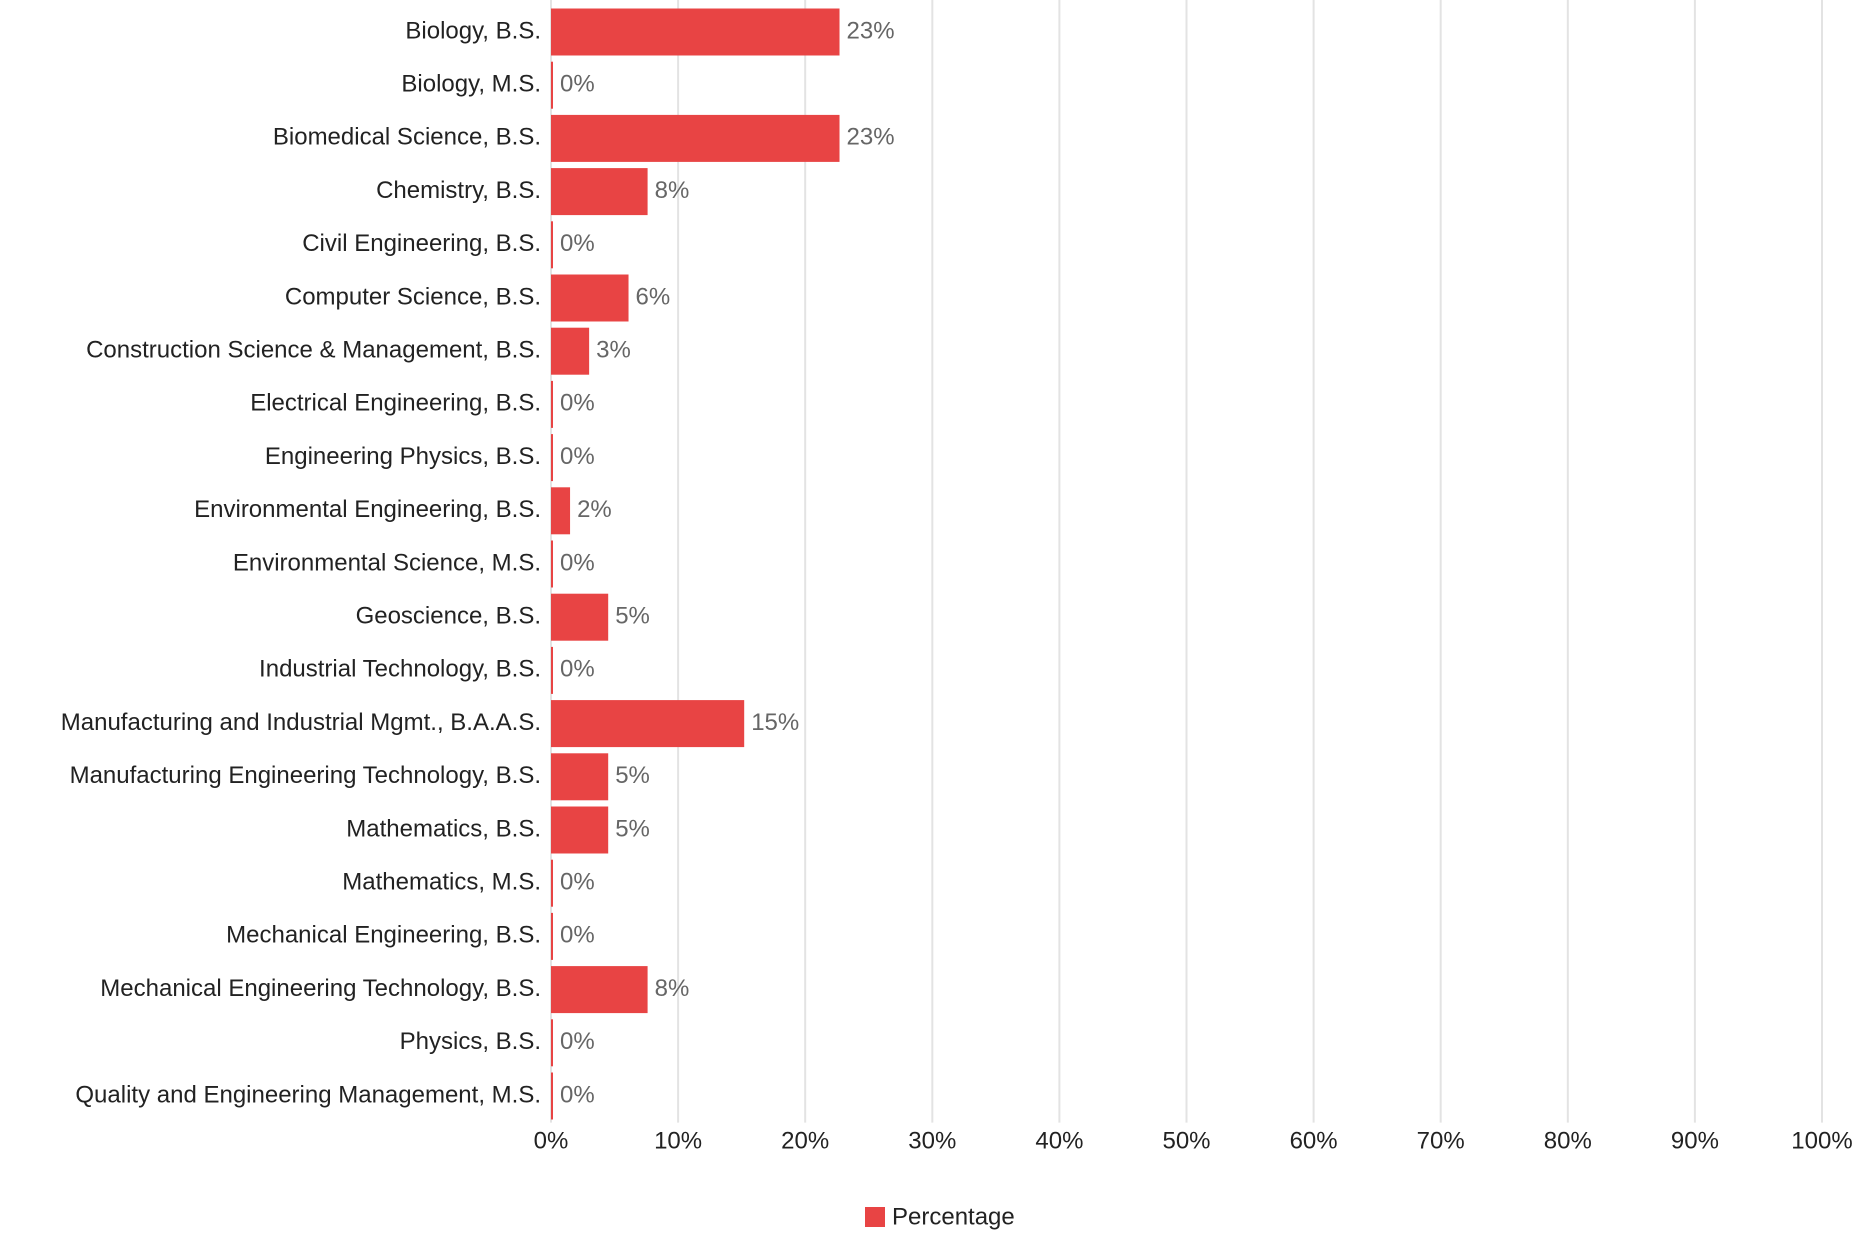  I want to click on legend-swatch, so click(875, 1217).